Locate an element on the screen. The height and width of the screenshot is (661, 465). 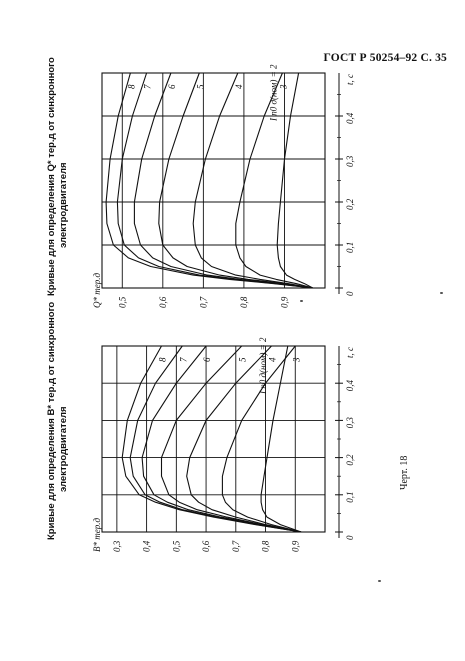
value-tick-label: 0,3 is located at coordinates (117, 546).